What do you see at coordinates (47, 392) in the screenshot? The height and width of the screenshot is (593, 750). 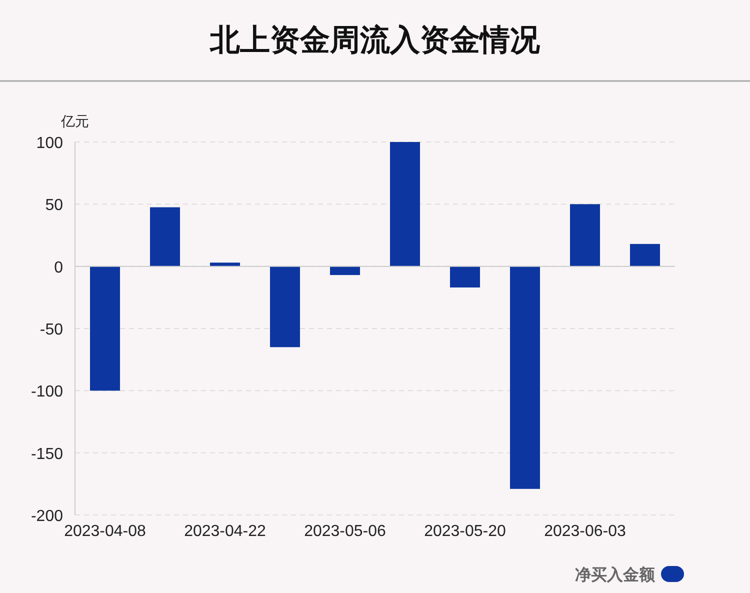 I see `y-tick-label: -100` at bounding box center [47, 392].